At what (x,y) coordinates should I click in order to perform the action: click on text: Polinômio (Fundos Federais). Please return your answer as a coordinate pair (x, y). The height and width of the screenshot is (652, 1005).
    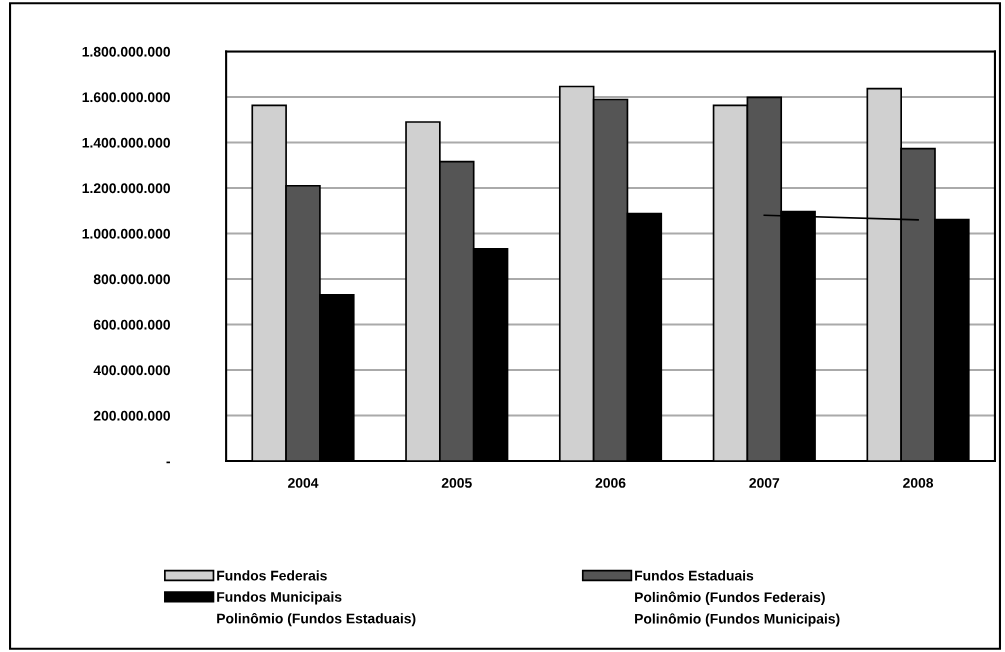
    Looking at the image, I should click on (730, 598).